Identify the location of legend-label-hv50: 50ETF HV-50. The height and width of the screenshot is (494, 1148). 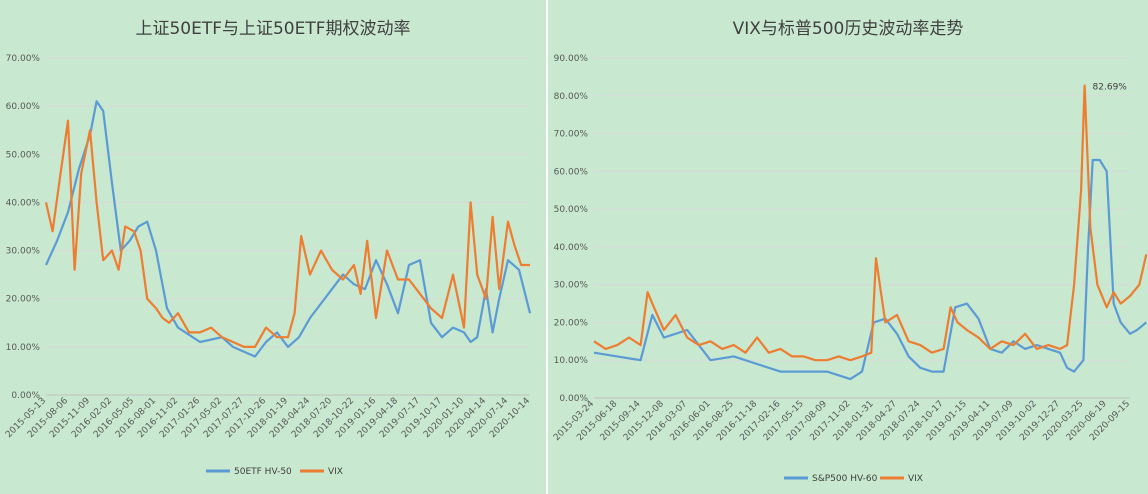
(263, 472).